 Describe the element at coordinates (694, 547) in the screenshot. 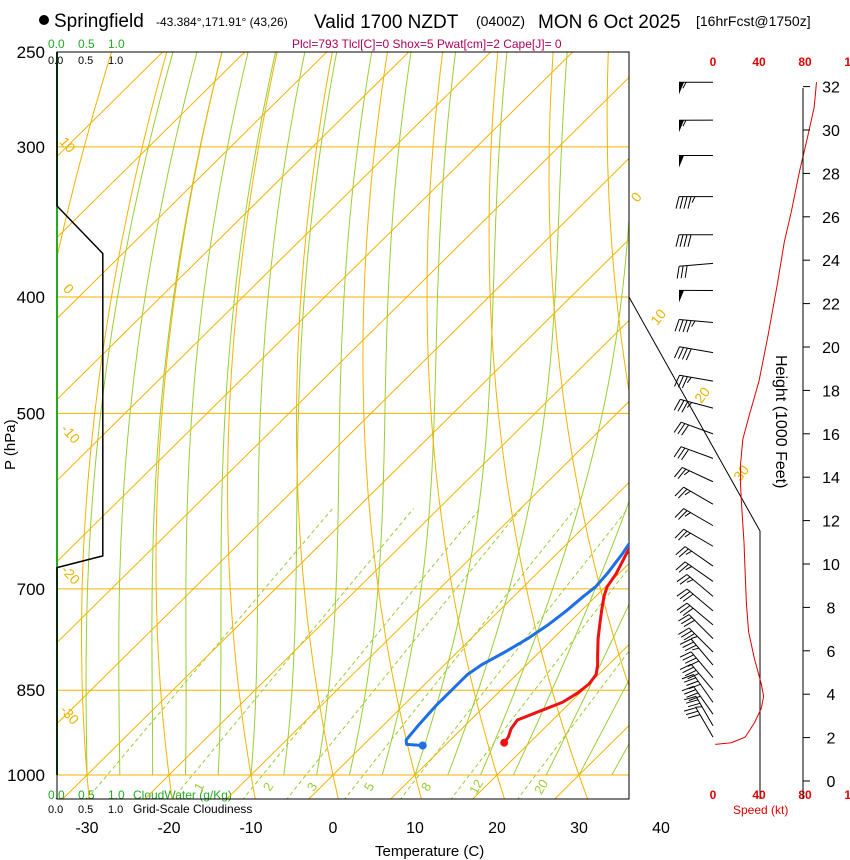

I see `hodograph-boundary` at that location.